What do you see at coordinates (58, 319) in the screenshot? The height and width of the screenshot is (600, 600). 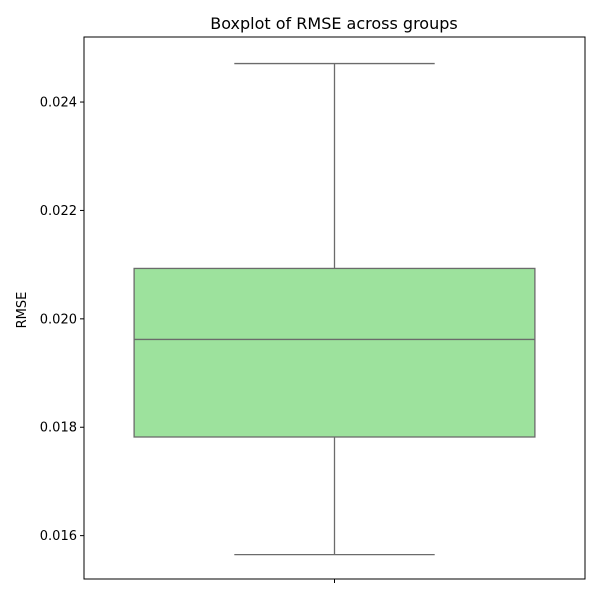 I see `y-tick-label: 0.020` at bounding box center [58, 319].